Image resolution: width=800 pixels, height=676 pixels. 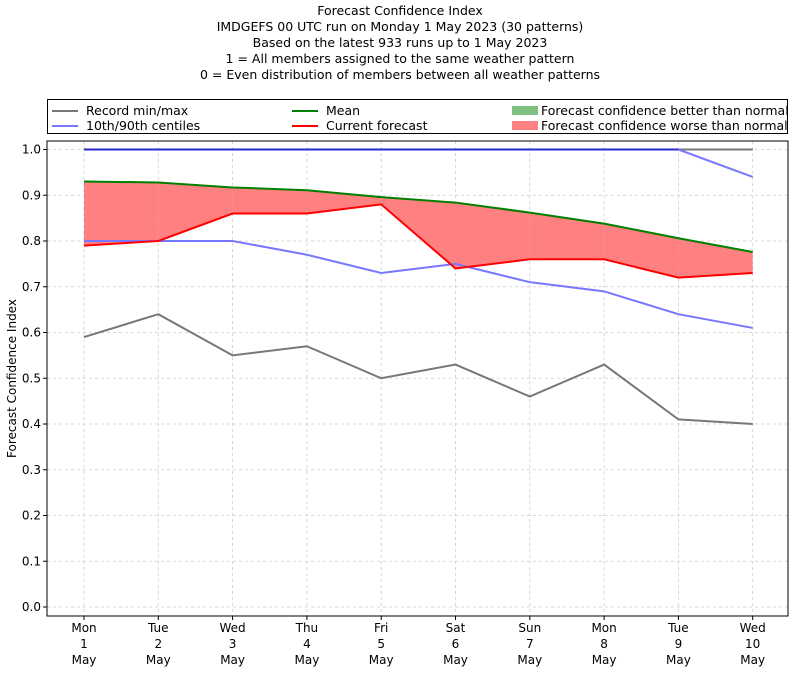 I want to click on legend-item-mean: Mean, so click(x=326, y=110).